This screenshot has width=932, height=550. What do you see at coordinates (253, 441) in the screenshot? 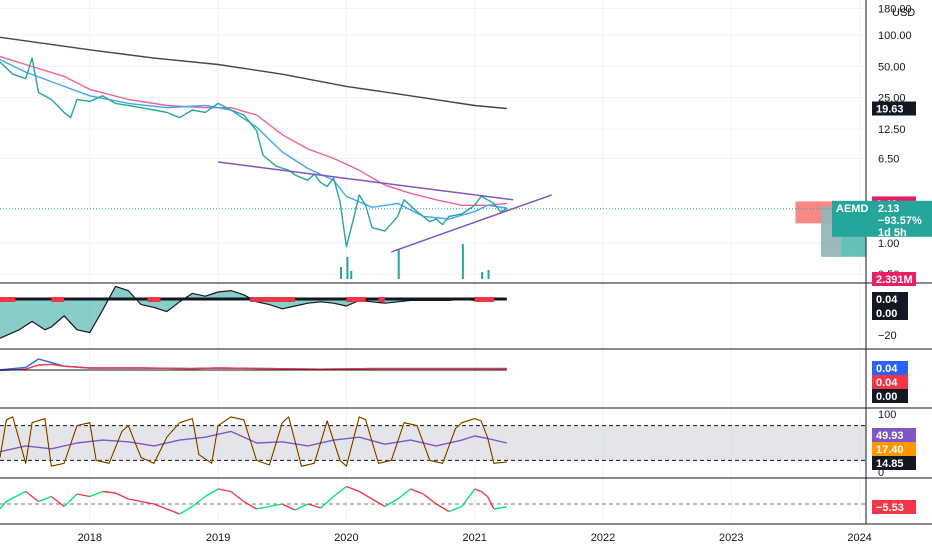
I see `series-k-outline` at bounding box center [253, 441].